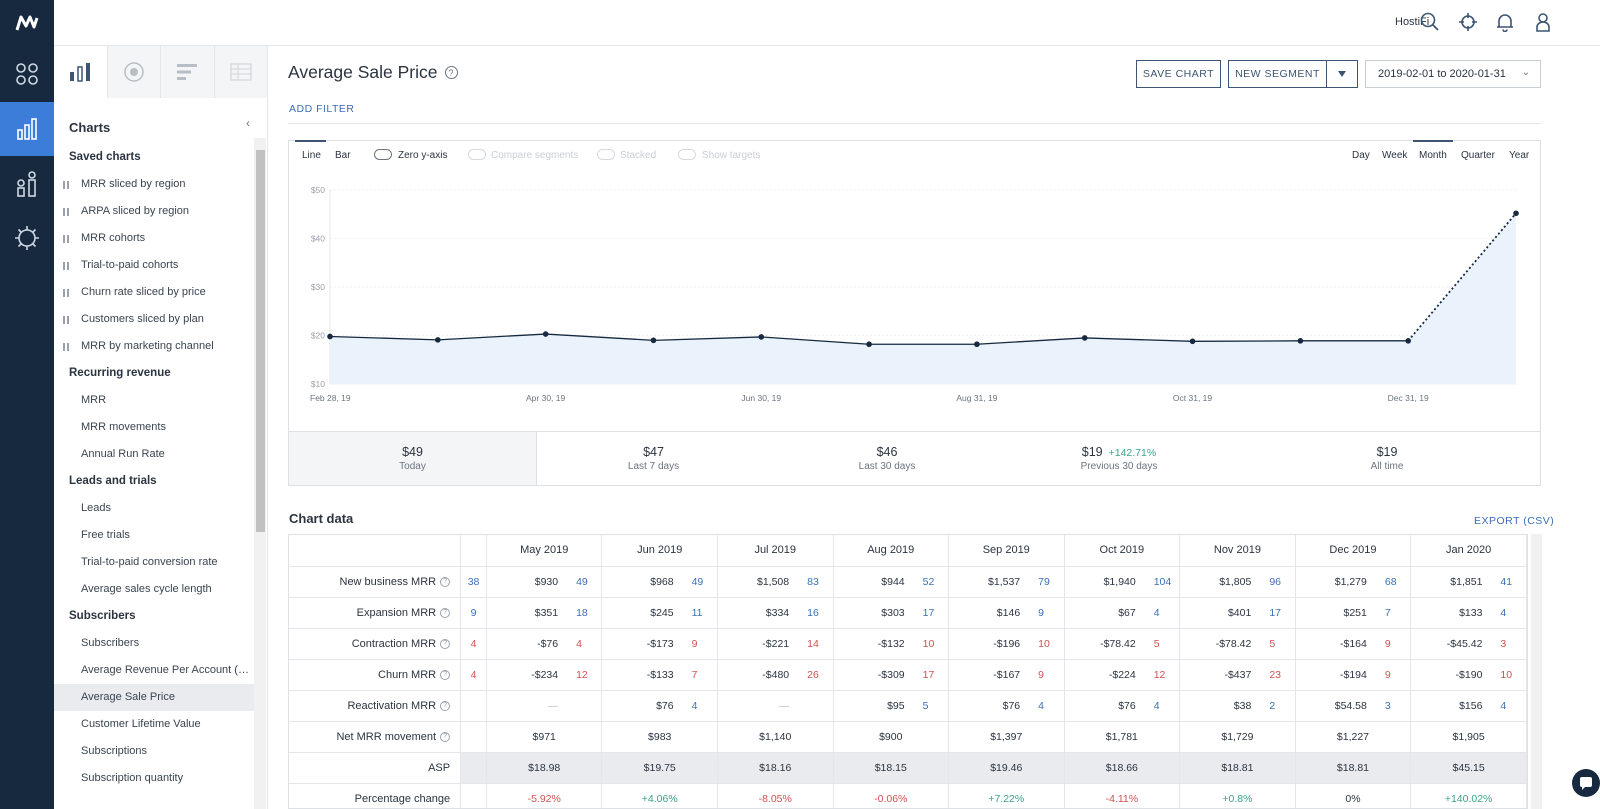  What do you see at coordinates (240, 72) in the screenshot?
I see `tab-table` at bounding box center [240, 72].